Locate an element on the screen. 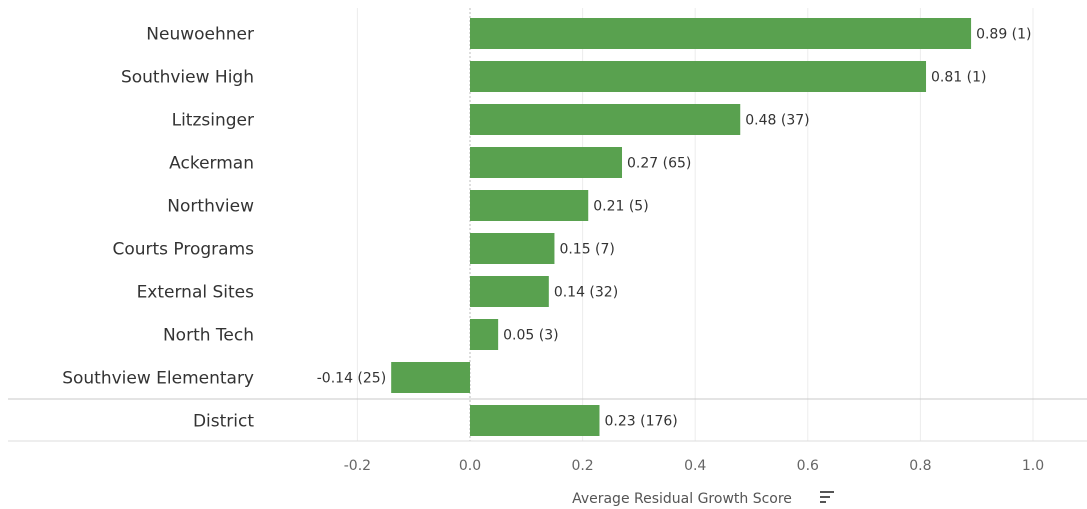 The image size is (1087, 509). category-label-4: Northview is located at coordinates (210, 207).